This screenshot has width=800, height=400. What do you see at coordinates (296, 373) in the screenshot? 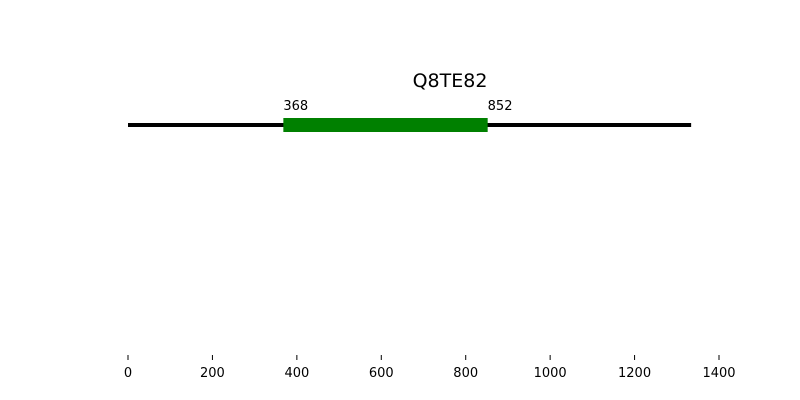
I see `x-tick-label: 400` at bounding box center [296, 373].